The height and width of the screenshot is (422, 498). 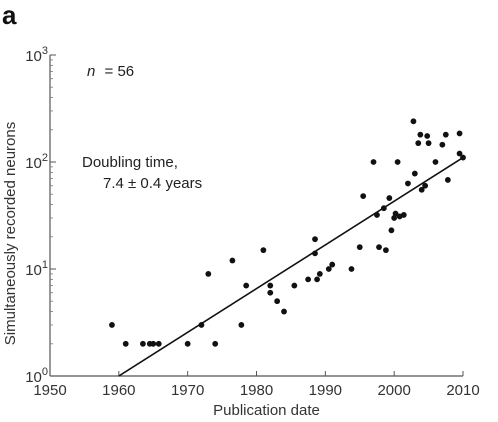 I want to click on y-tick-label: 10¹, so click(x=36, y=269).